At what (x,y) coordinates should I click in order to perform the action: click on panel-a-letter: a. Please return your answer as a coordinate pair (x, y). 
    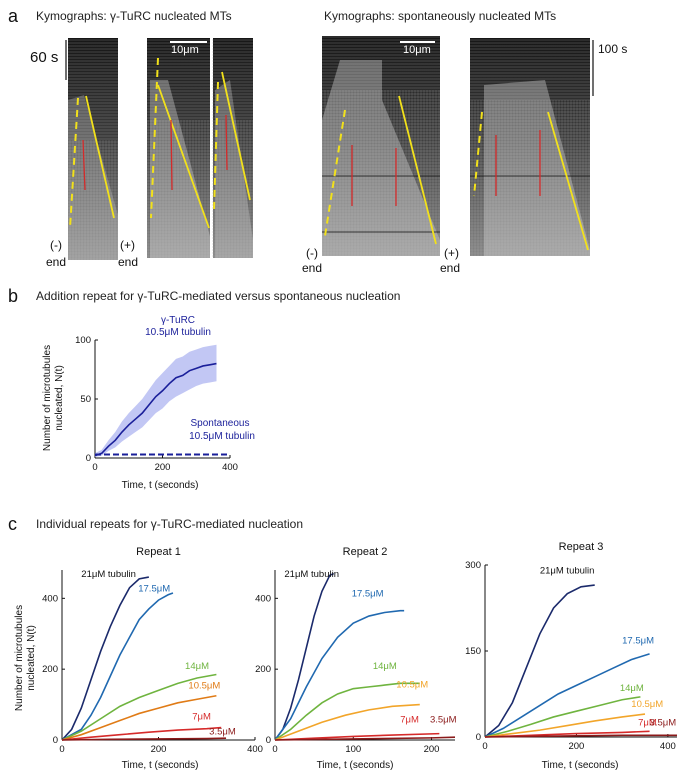
    Looking at the image, I should click on (13, 16).